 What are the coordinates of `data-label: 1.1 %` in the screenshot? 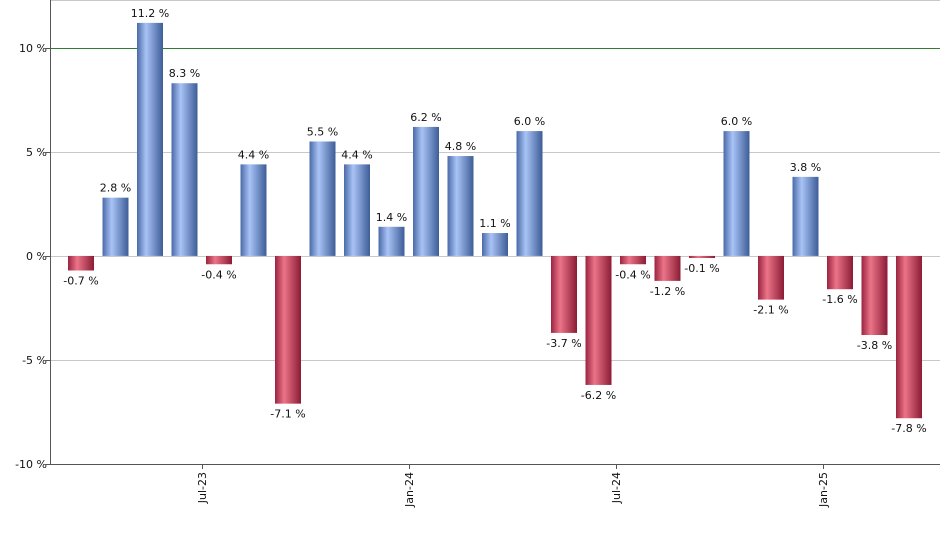 It's located at (494, 223).